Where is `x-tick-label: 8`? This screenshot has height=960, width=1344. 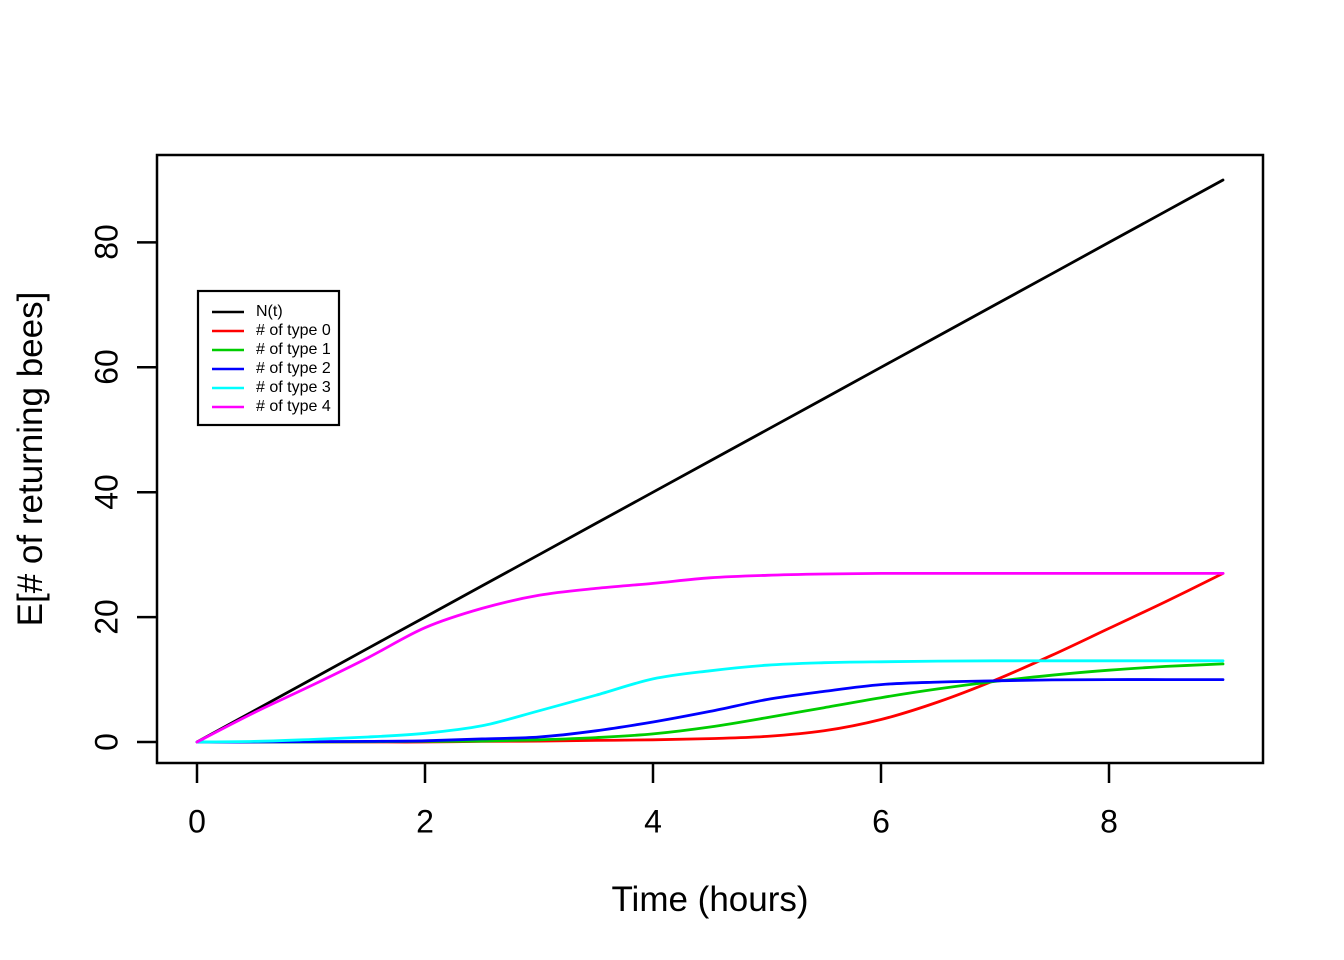 x-tick-label: 8 is located at coordinates (1109, 821).